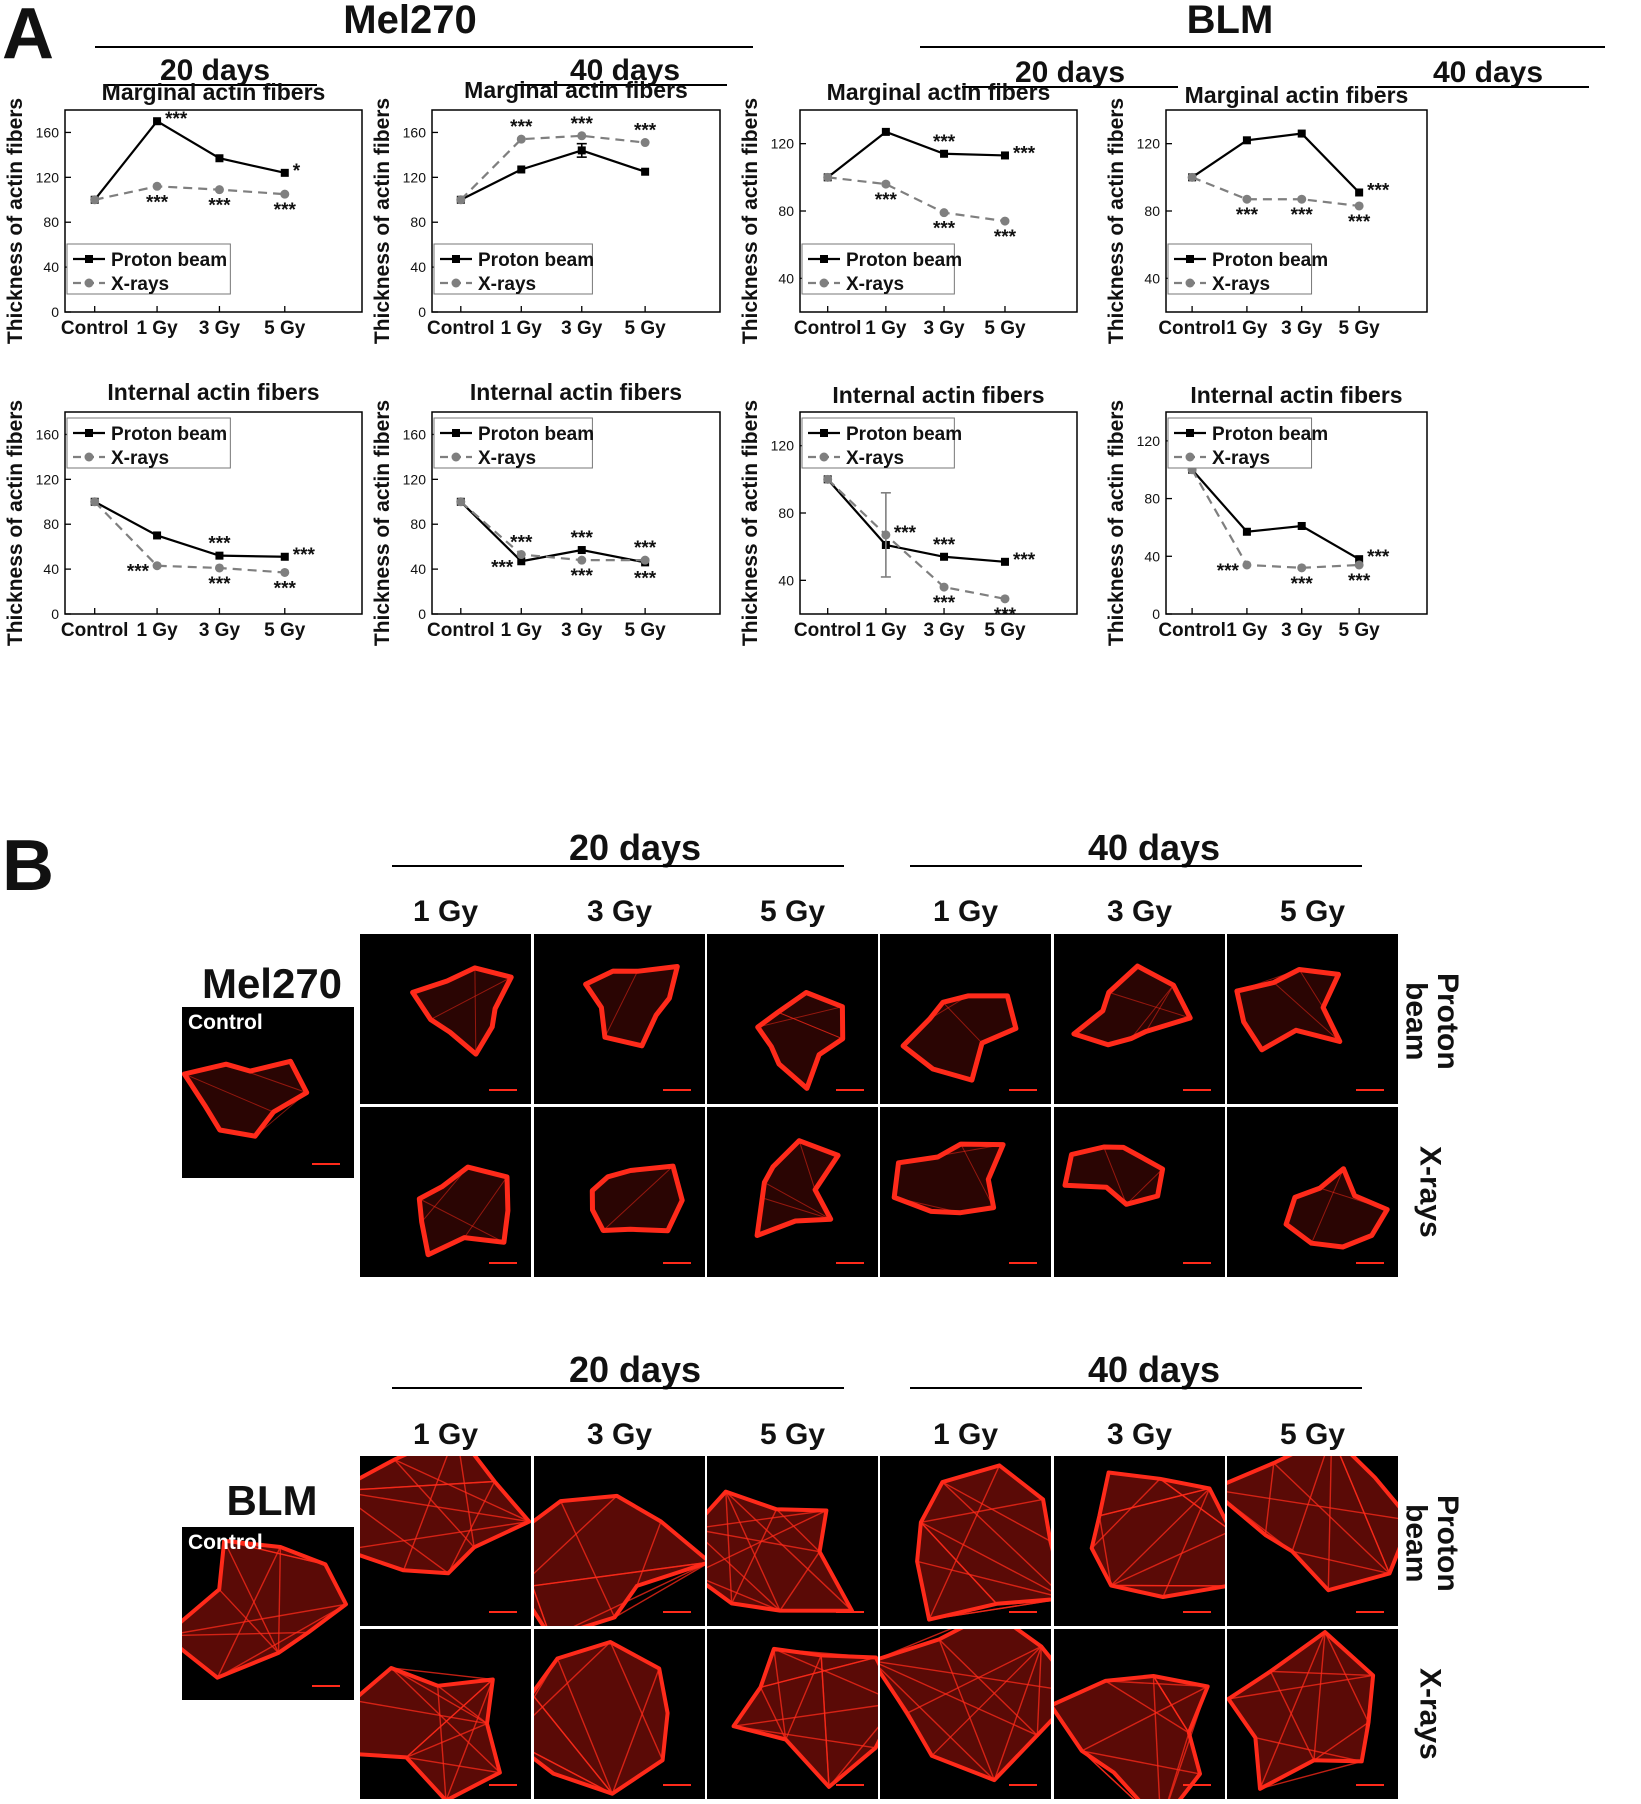 The width and height of the screenshot is (1641, 1804). What do you see at coordinates (415, 132) in the screenshot?
I see `y-tick-label: 160` at bounding box center [415, 132].